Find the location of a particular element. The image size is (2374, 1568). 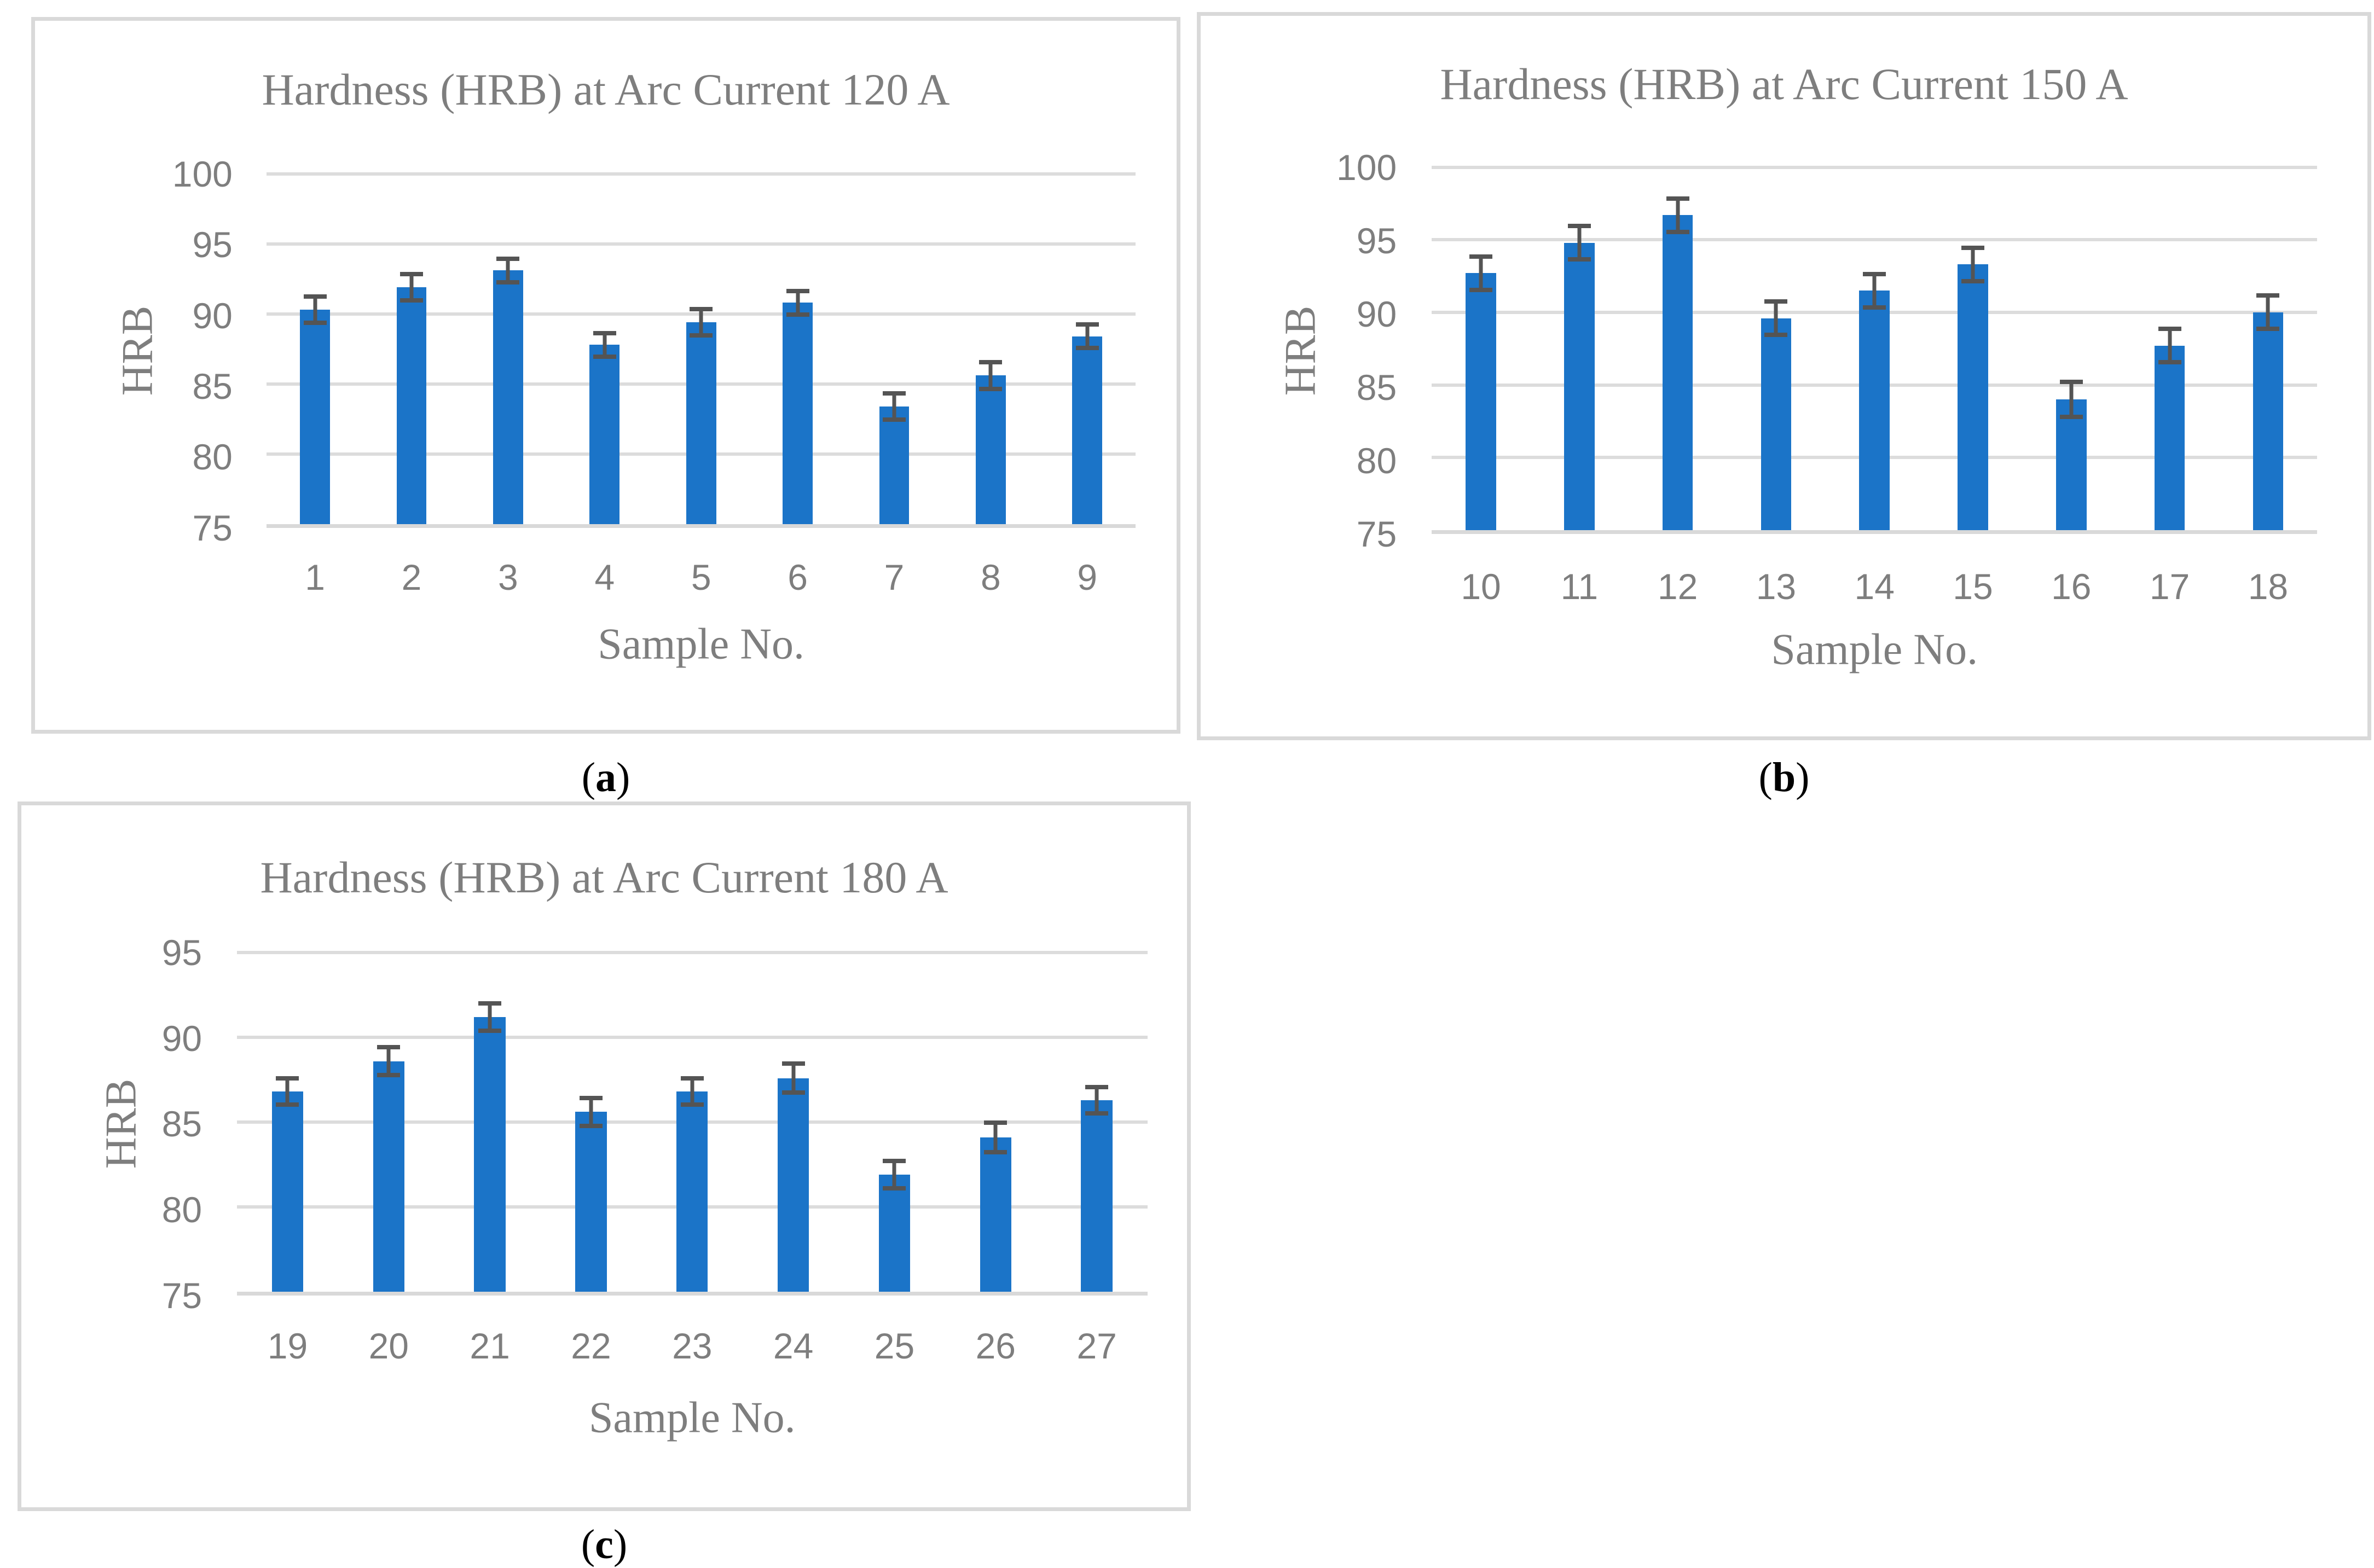

plot-area-c is located at coordinates (693, 1123).